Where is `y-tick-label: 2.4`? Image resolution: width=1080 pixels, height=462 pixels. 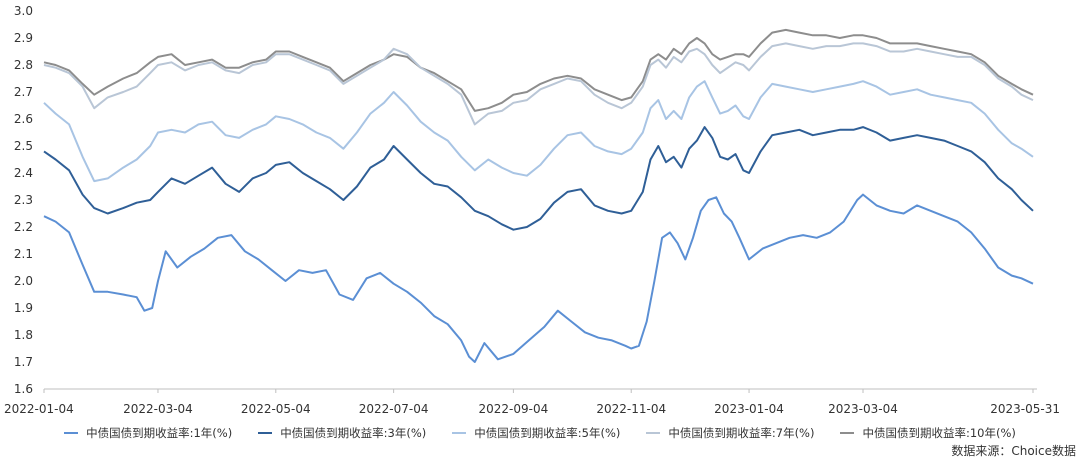 y-tick-label: 2.4 is located at coordinates (23, 173).